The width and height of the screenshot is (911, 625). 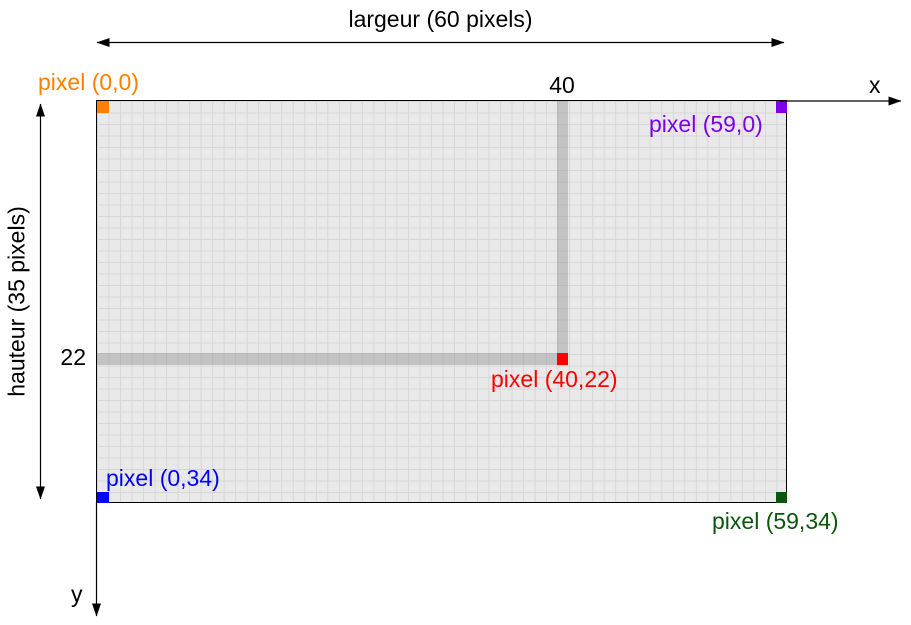 I want to click on row-22-tick-label: 22, so click(x=73, y=357).